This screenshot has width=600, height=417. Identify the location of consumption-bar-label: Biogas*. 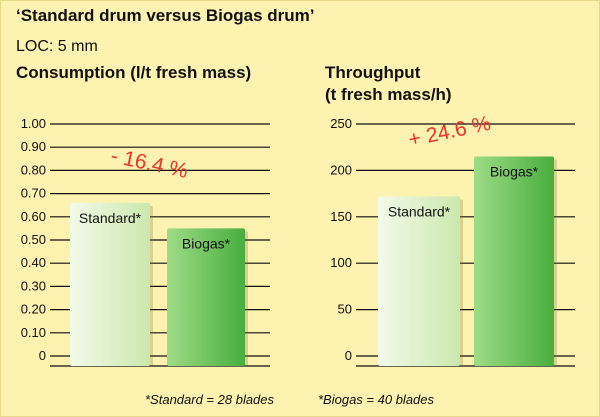
(206, 243).